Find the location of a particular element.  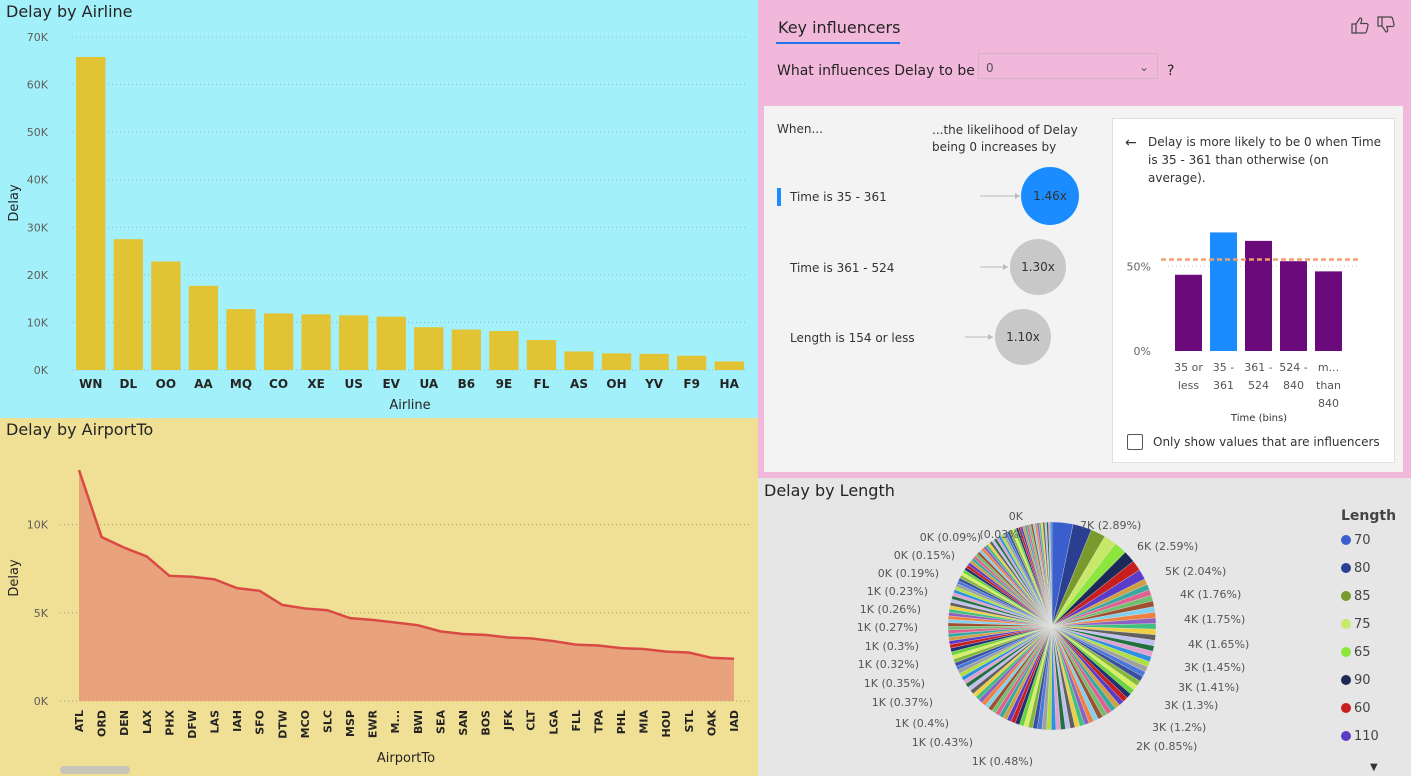

legend-item: 85 is located at coordinates (1356, 596).